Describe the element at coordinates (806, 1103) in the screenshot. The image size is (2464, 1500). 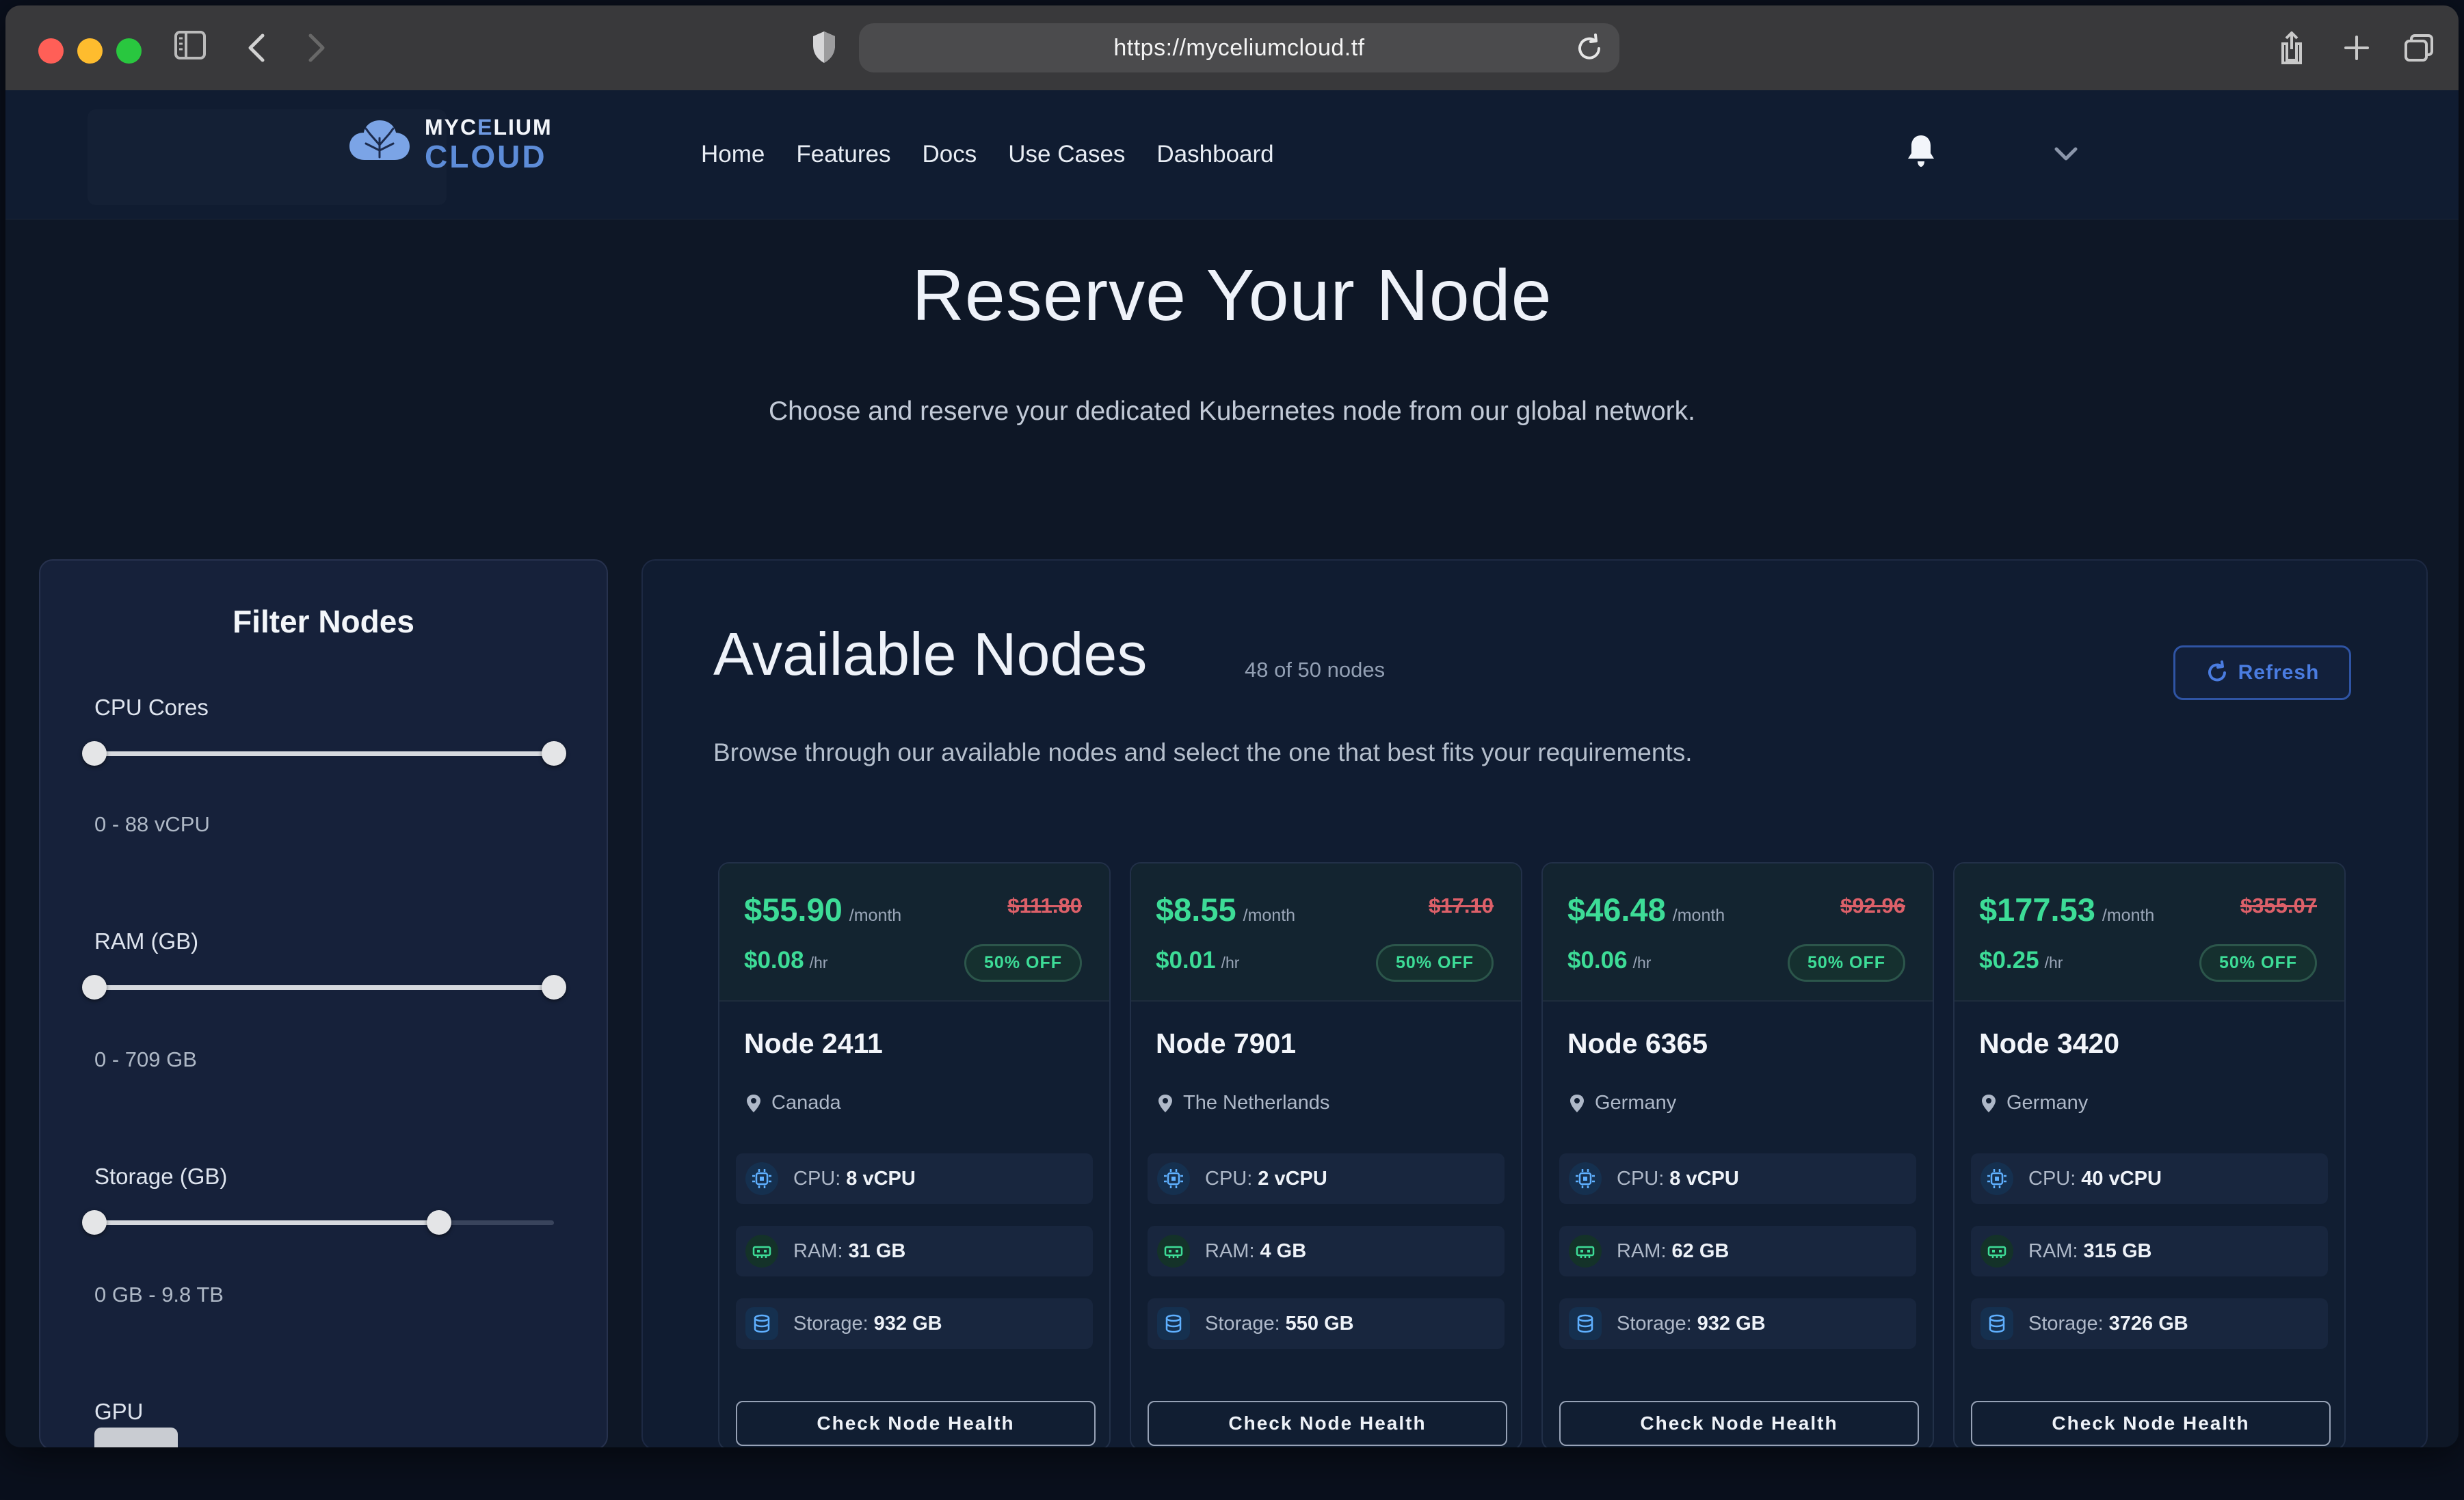
I see `location-label: Canada` at that location.